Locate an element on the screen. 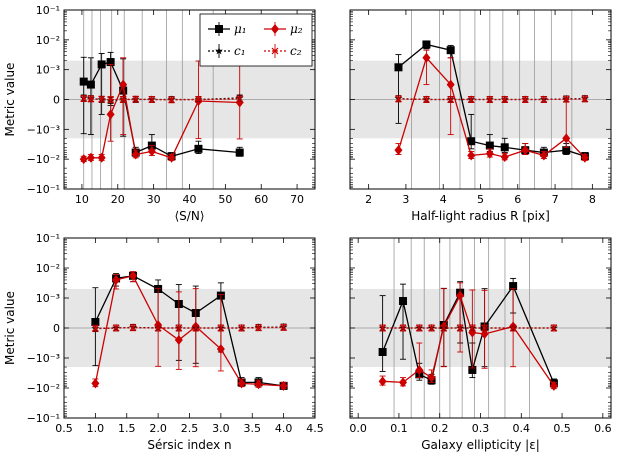 Image resolution: width=623 pixels, height=457 pixels. xtick-label: 10 is located at coordinates (82, 199).